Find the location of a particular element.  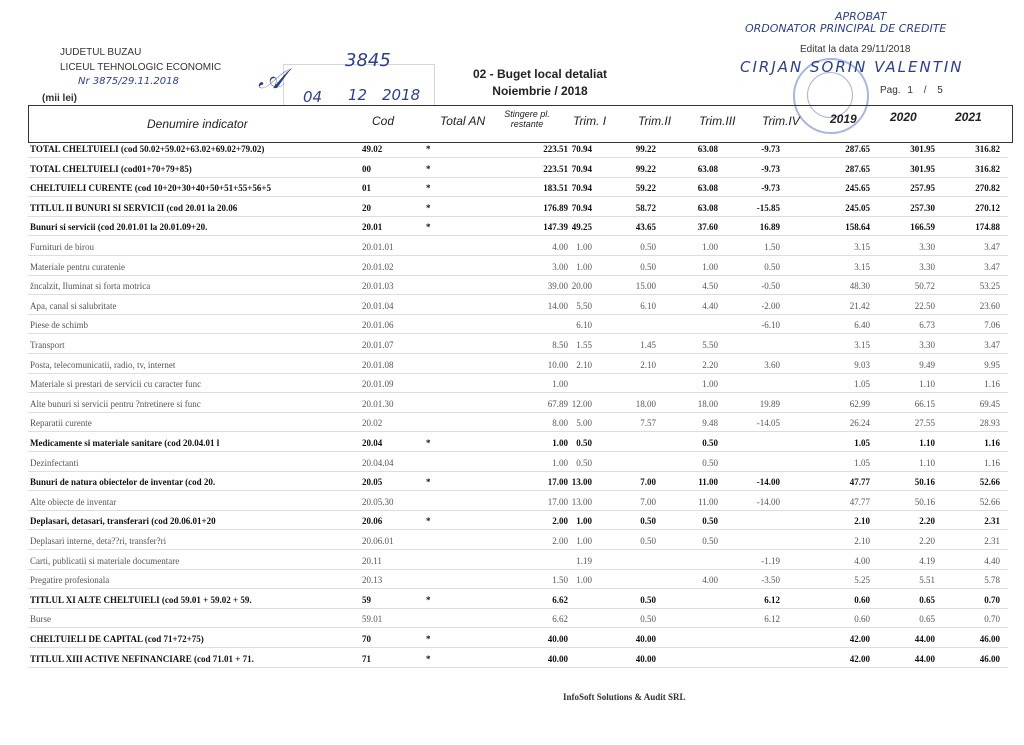

cell-trim1: 5.00 is located at coordinates (584, 423).